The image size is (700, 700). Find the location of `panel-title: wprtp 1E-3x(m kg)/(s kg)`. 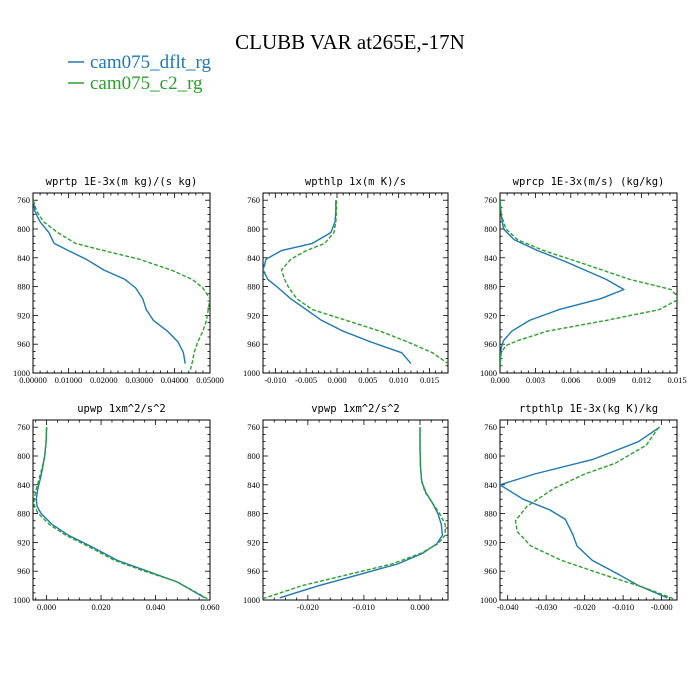

panel-title: wprtp 1E-3x(m kg)/(s kg) is located at coordinates (122, 182).